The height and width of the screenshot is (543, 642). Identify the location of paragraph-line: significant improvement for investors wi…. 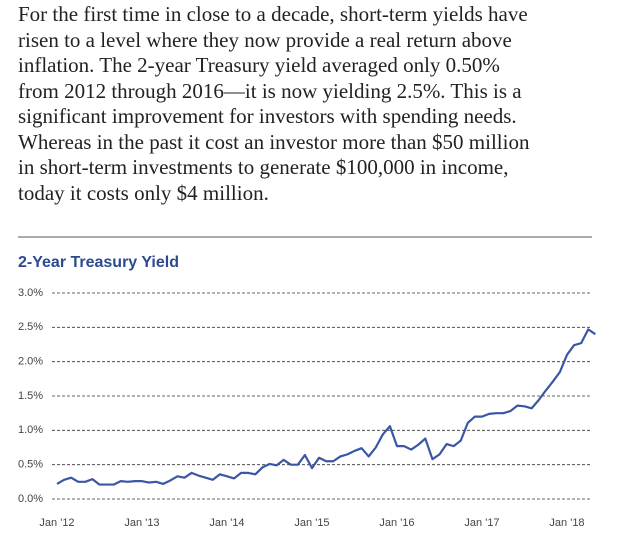
(267, 116).